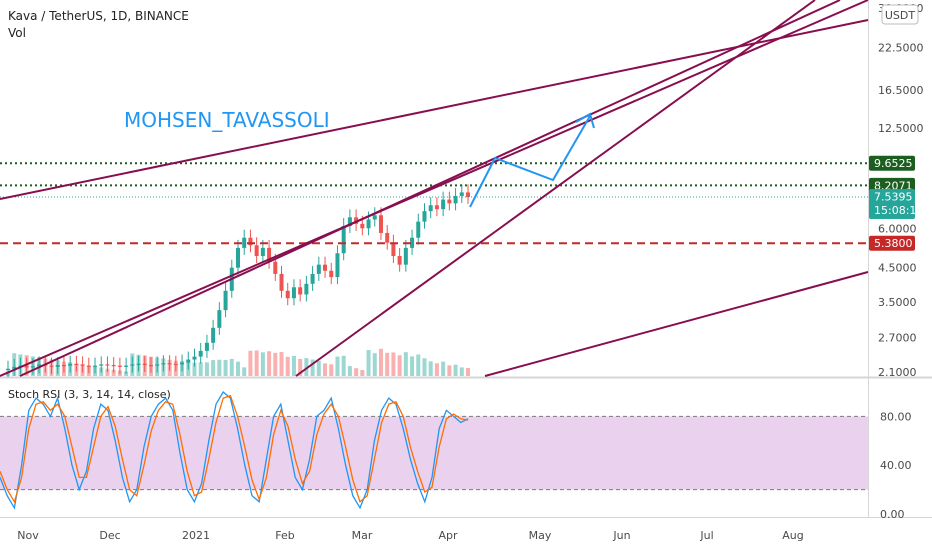 The image size is (932, 550). What do you see at coordinates (585, 120) in the screenshot?
I see `projection-arrowhead` at bounding box center [585, 120].